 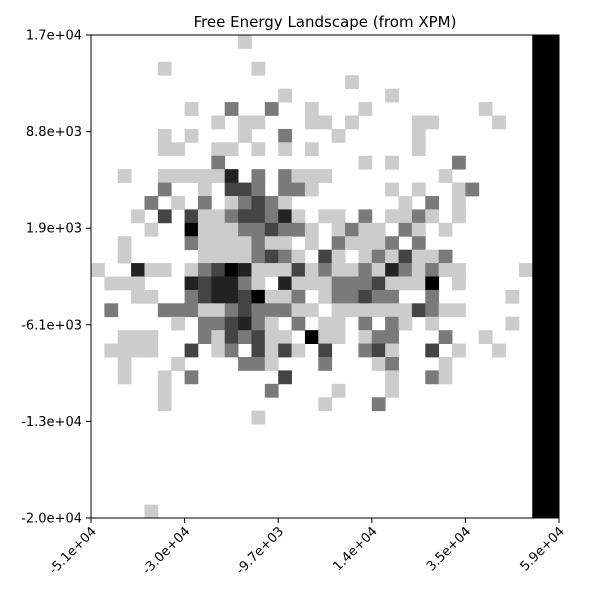 What do you see at coordinates (543, 549) in the screenshot?
I see `x-tick-label: 5.9e+04` at bounding box center [543, 549].